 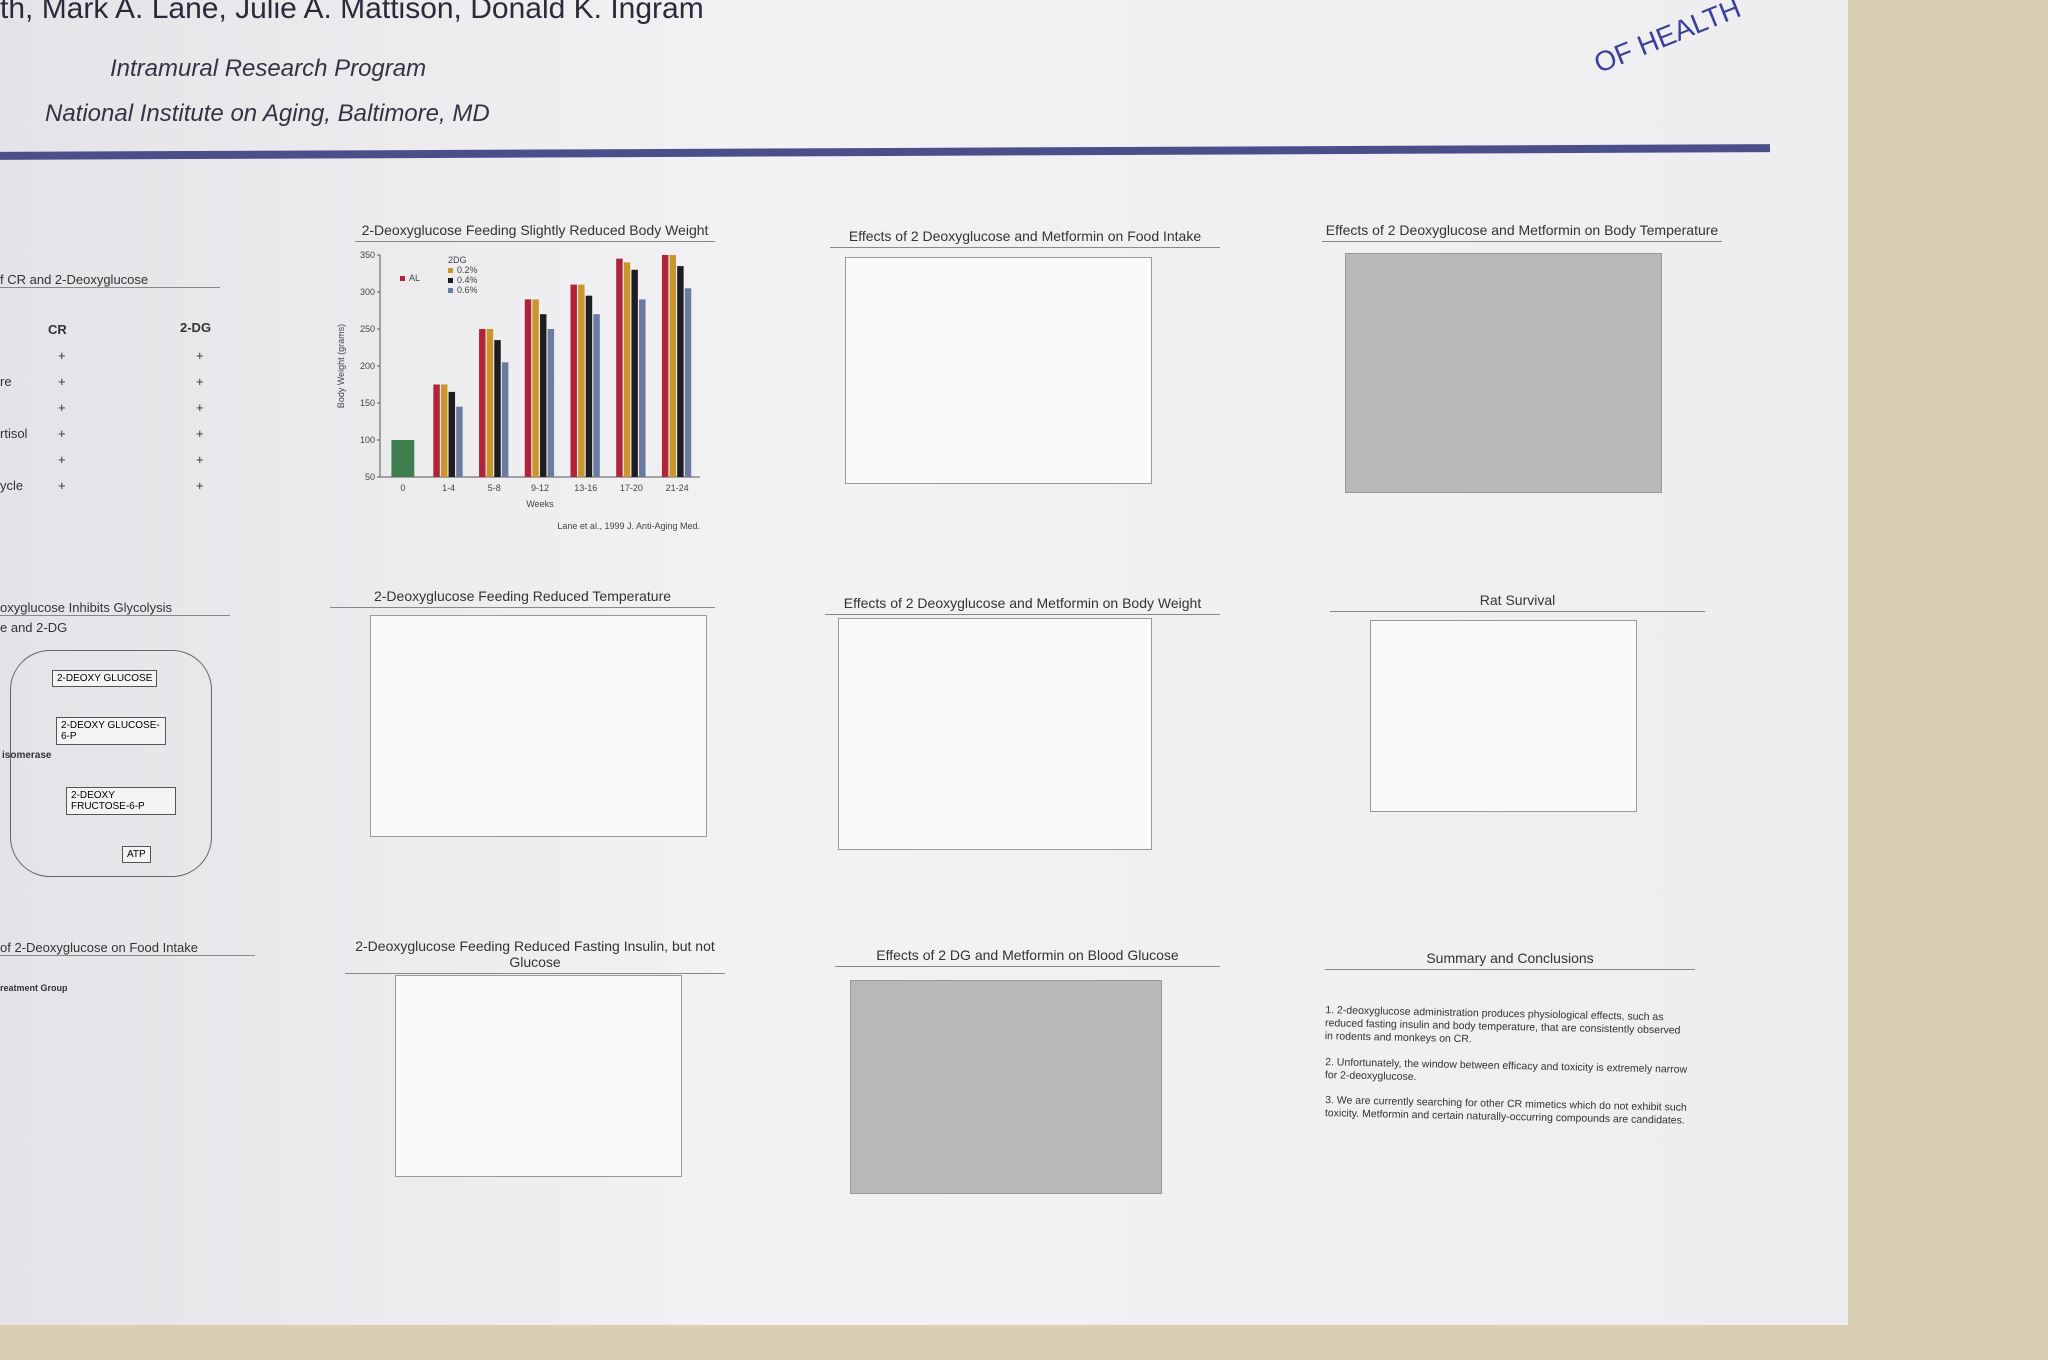 I want to click on glyco-title: oxyglucose Inhibits Glycolysis, so click(x=115, y=608).